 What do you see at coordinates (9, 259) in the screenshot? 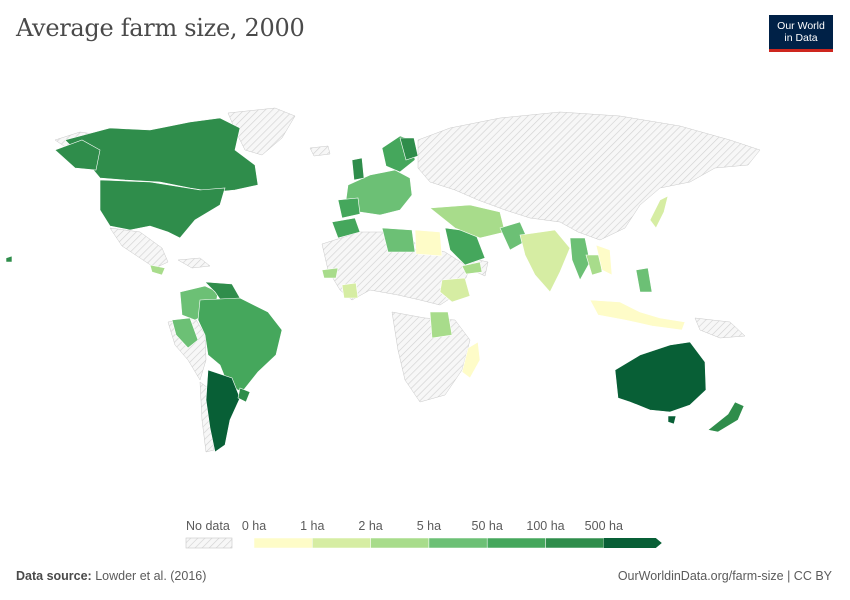
I see `region-hawaii` at bounding box center [9, 259].